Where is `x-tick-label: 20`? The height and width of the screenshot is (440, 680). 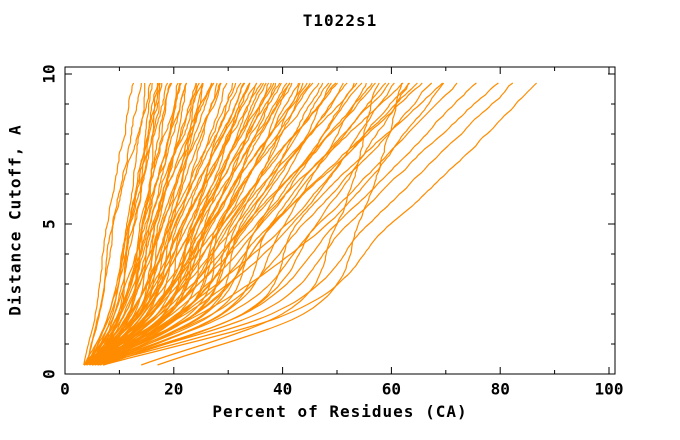
x-tick-label: 20 is located at coordinates (173, 389).